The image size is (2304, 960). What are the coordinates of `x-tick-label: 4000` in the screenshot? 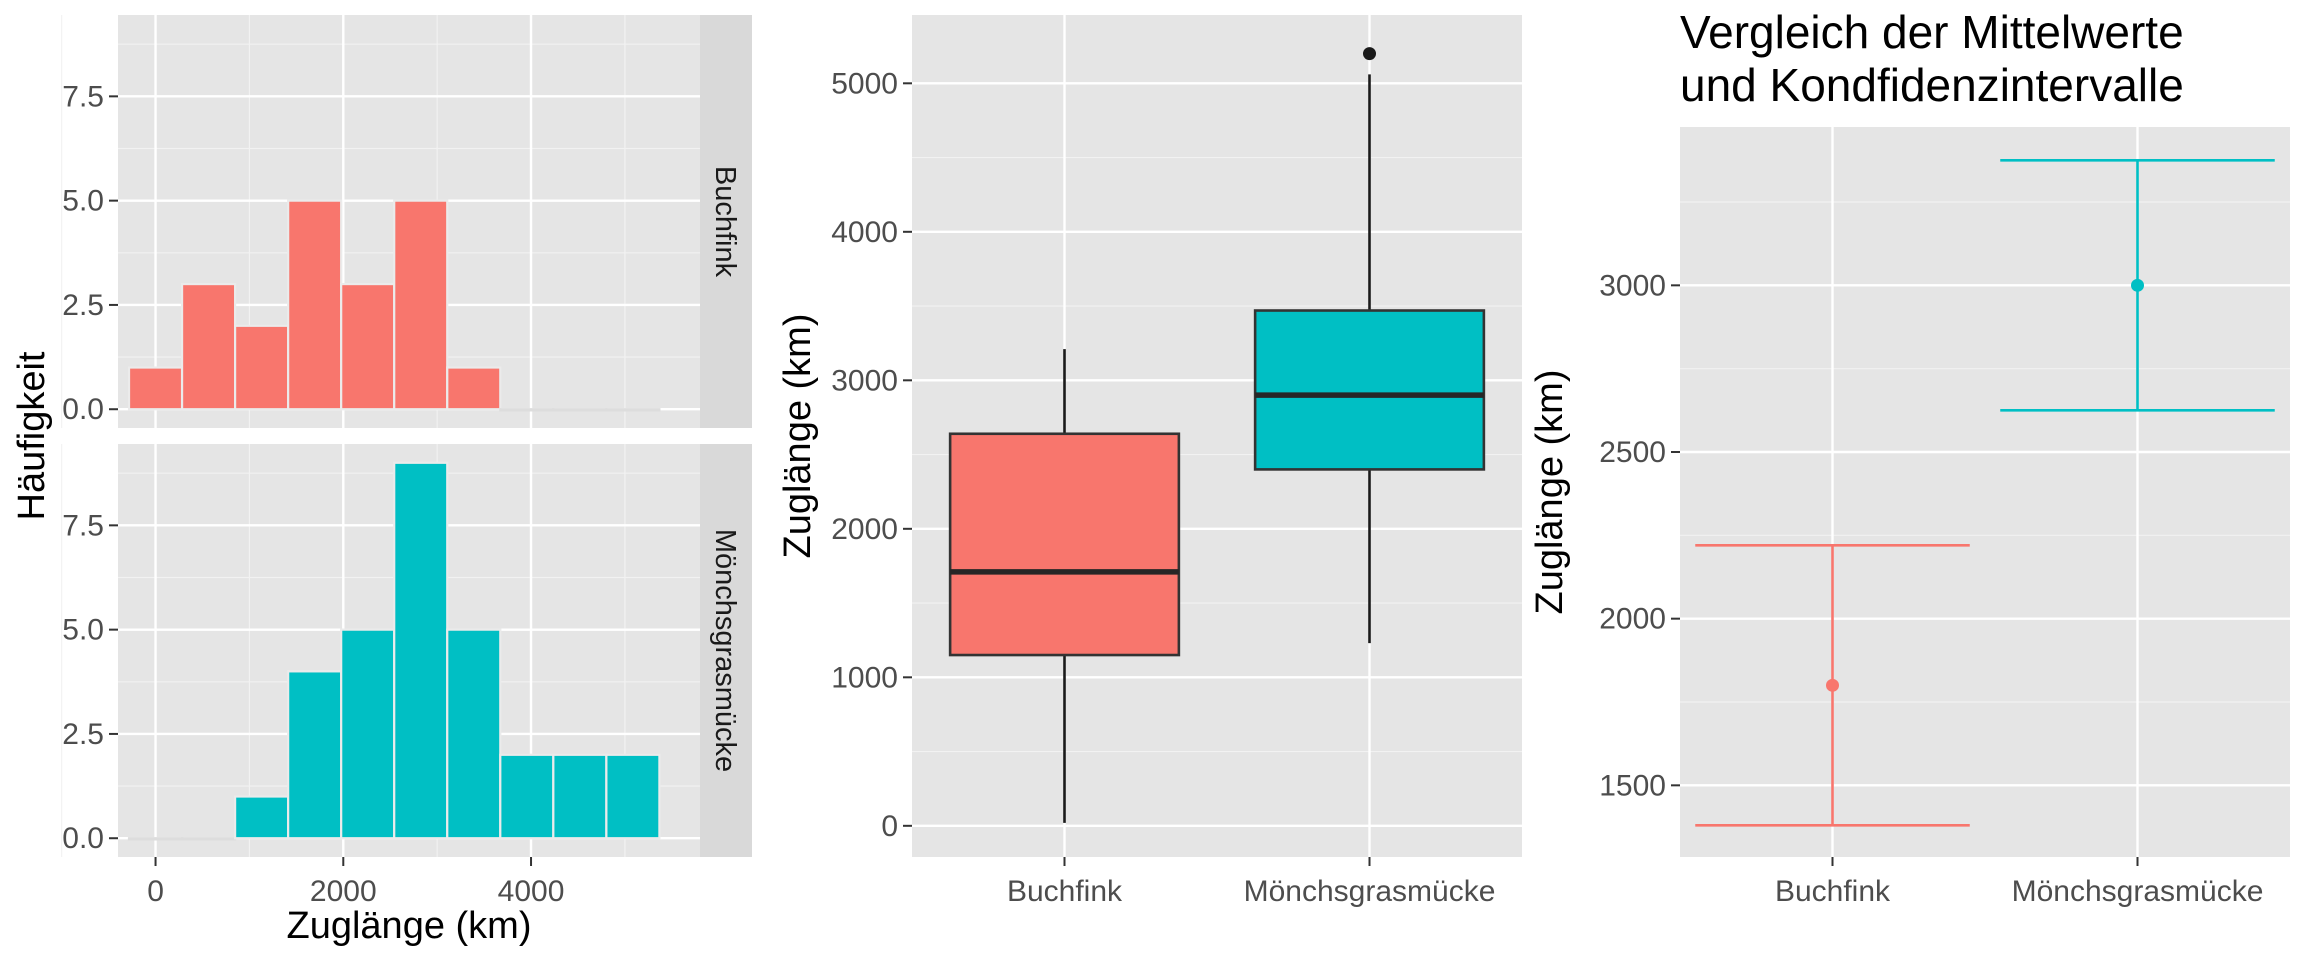 It's located at (531, 891).